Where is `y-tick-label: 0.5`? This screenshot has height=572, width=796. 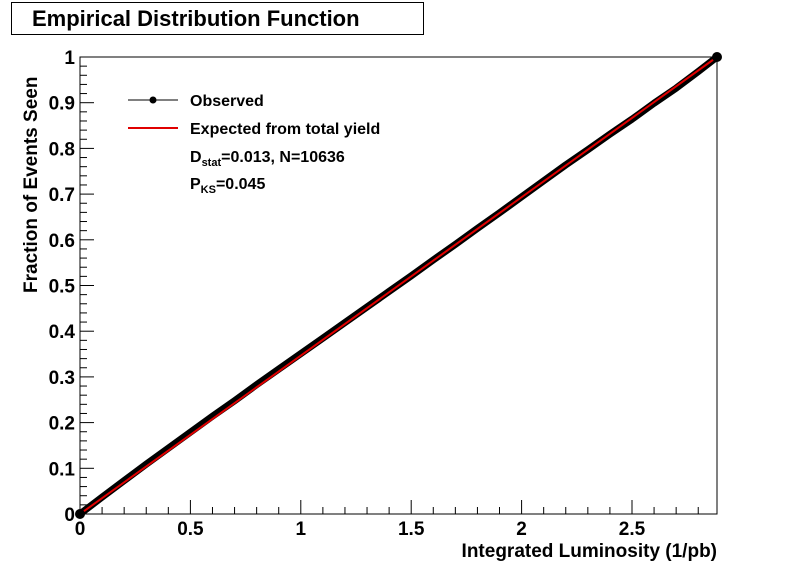
y-tick-label: 0.5 is located at coordinates (62, 287).